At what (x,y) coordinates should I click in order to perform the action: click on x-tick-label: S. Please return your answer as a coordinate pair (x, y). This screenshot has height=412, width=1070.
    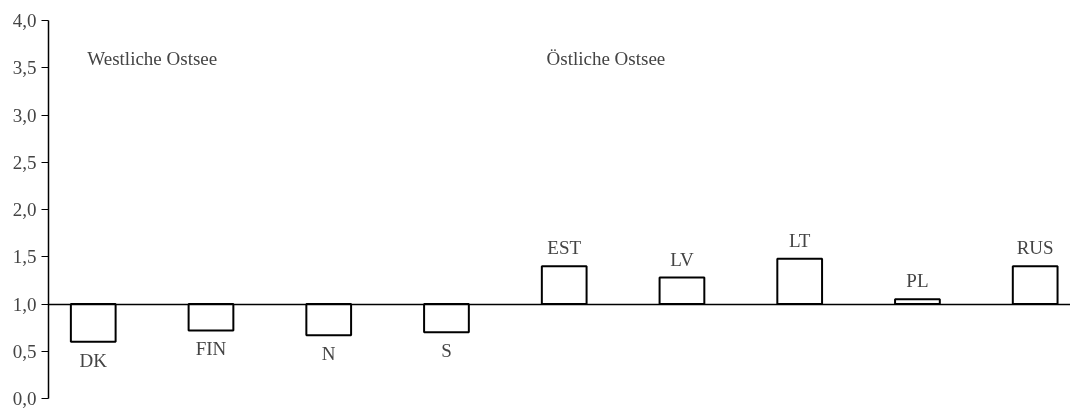
    Looking at the image, I should click on (446, 351).